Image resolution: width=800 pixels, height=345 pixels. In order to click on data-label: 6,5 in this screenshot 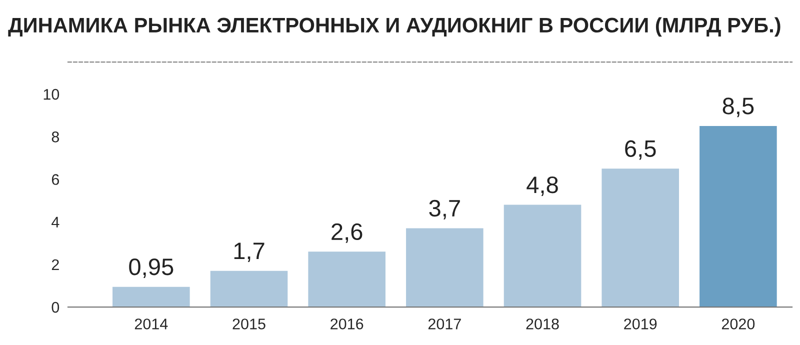, I will do `click(640, 150)`.